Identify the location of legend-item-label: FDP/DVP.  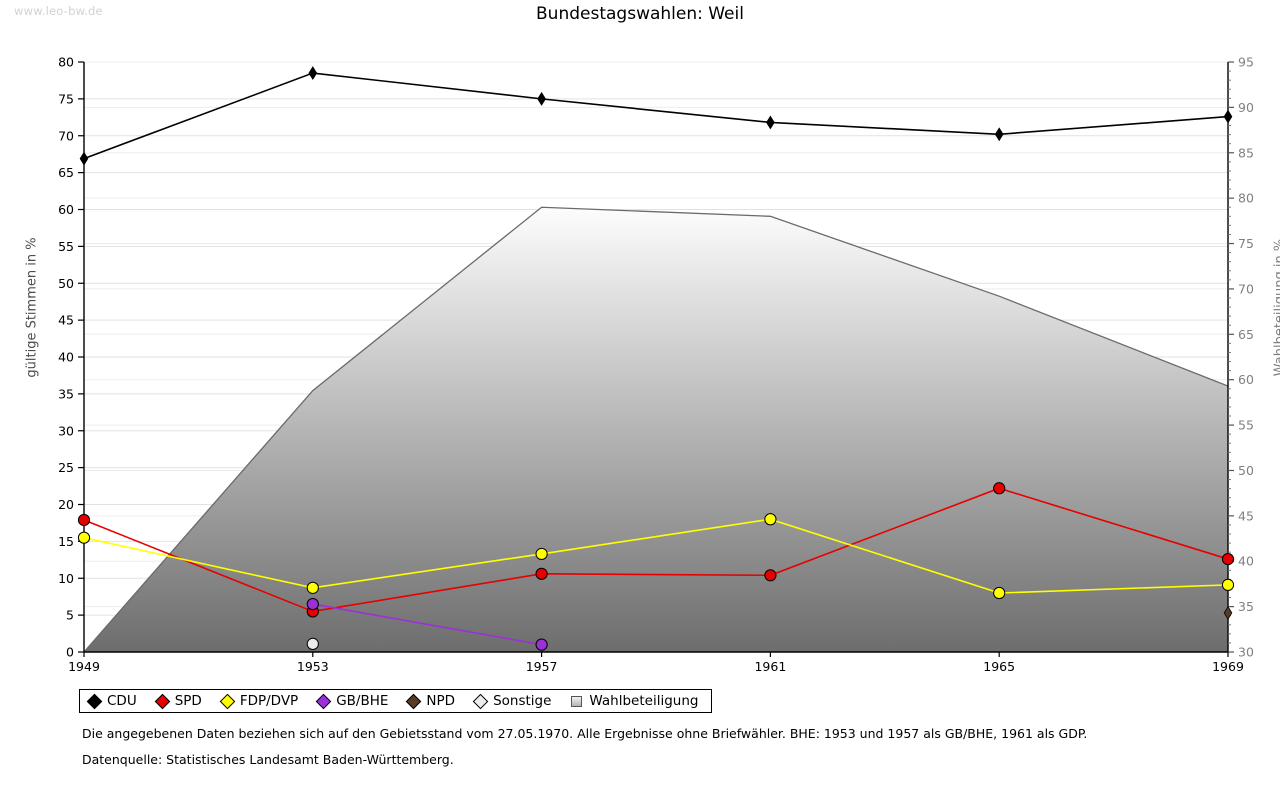
(269, 701).